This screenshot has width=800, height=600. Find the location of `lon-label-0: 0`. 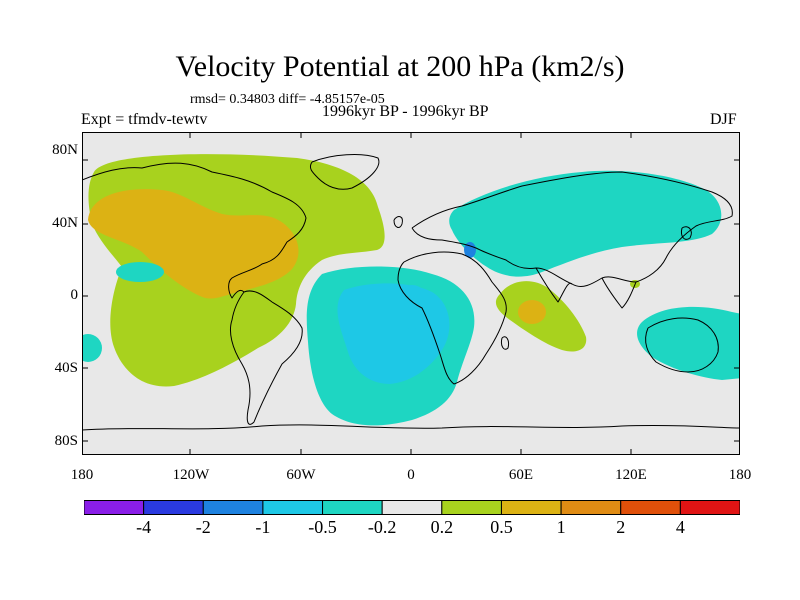

lon-label-0: 0 is located at coordinates (411, 475).